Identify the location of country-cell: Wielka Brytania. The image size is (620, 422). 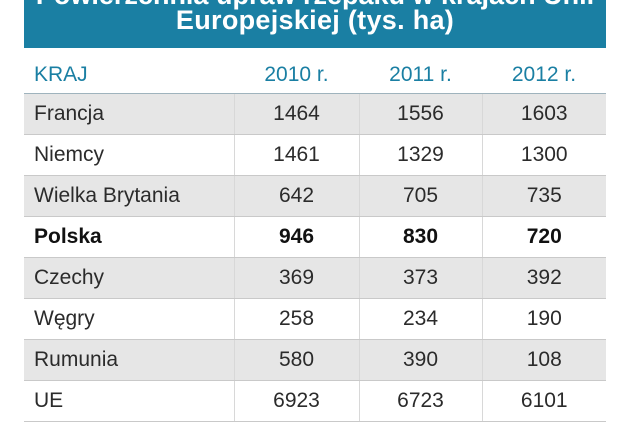
(129, 196).